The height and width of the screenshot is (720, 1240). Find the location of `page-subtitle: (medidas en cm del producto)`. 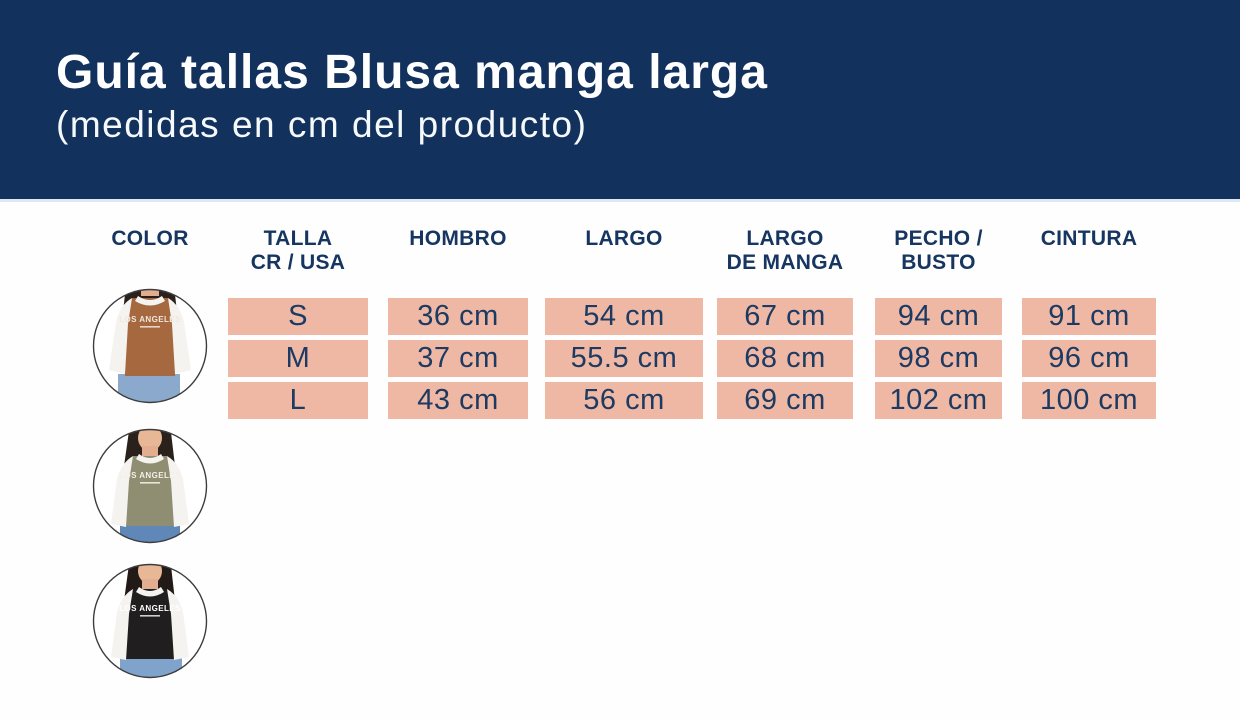

page-subtitle: (medidas en cm del producto) is located at coordinates (322, 124).